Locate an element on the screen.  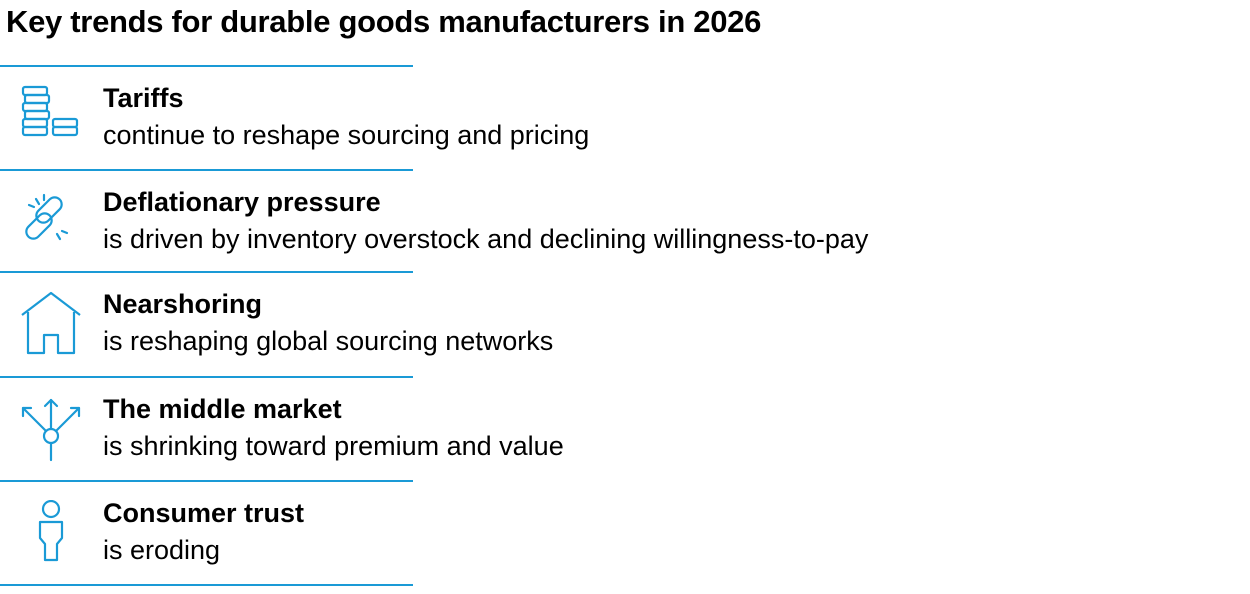
trend-heading: Consumer trust is located at coordinates (204, 513).